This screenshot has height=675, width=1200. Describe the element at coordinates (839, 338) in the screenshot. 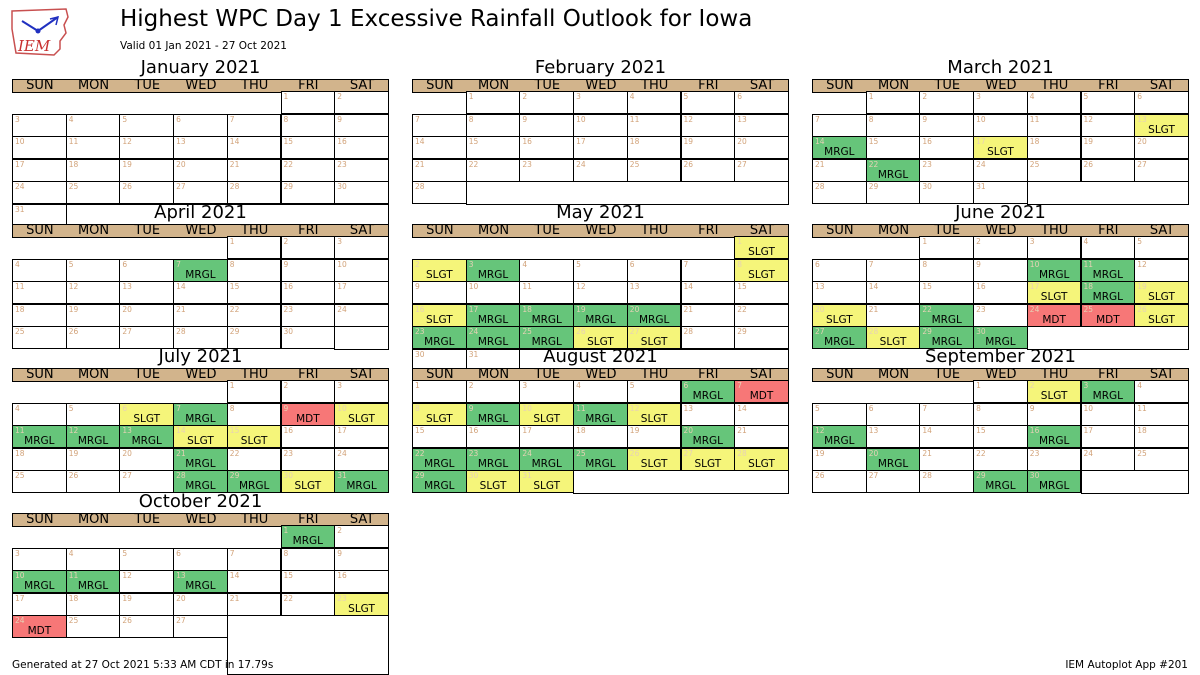

I see `day-cell: 27 MRGL` at that location.